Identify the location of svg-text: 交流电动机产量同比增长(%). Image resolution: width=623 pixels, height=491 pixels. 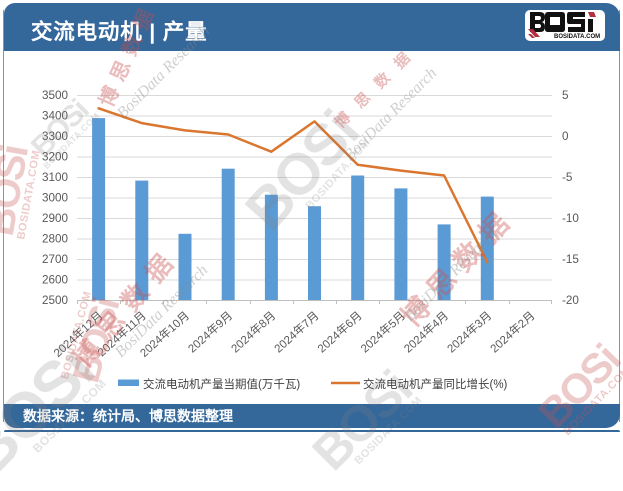
(435, 384).